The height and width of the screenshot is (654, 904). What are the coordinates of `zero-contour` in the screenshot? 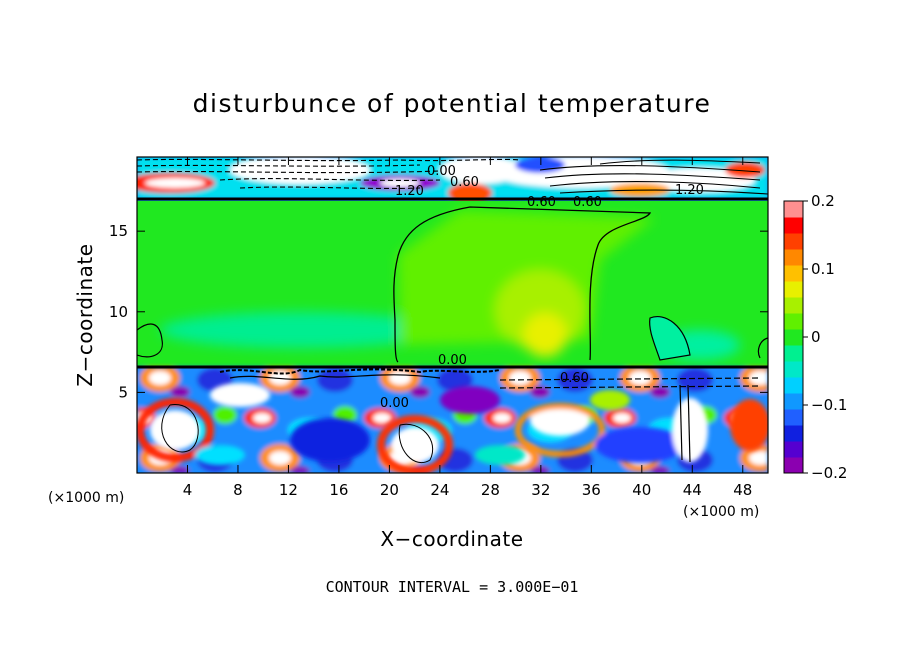 It's located at (524, 283).